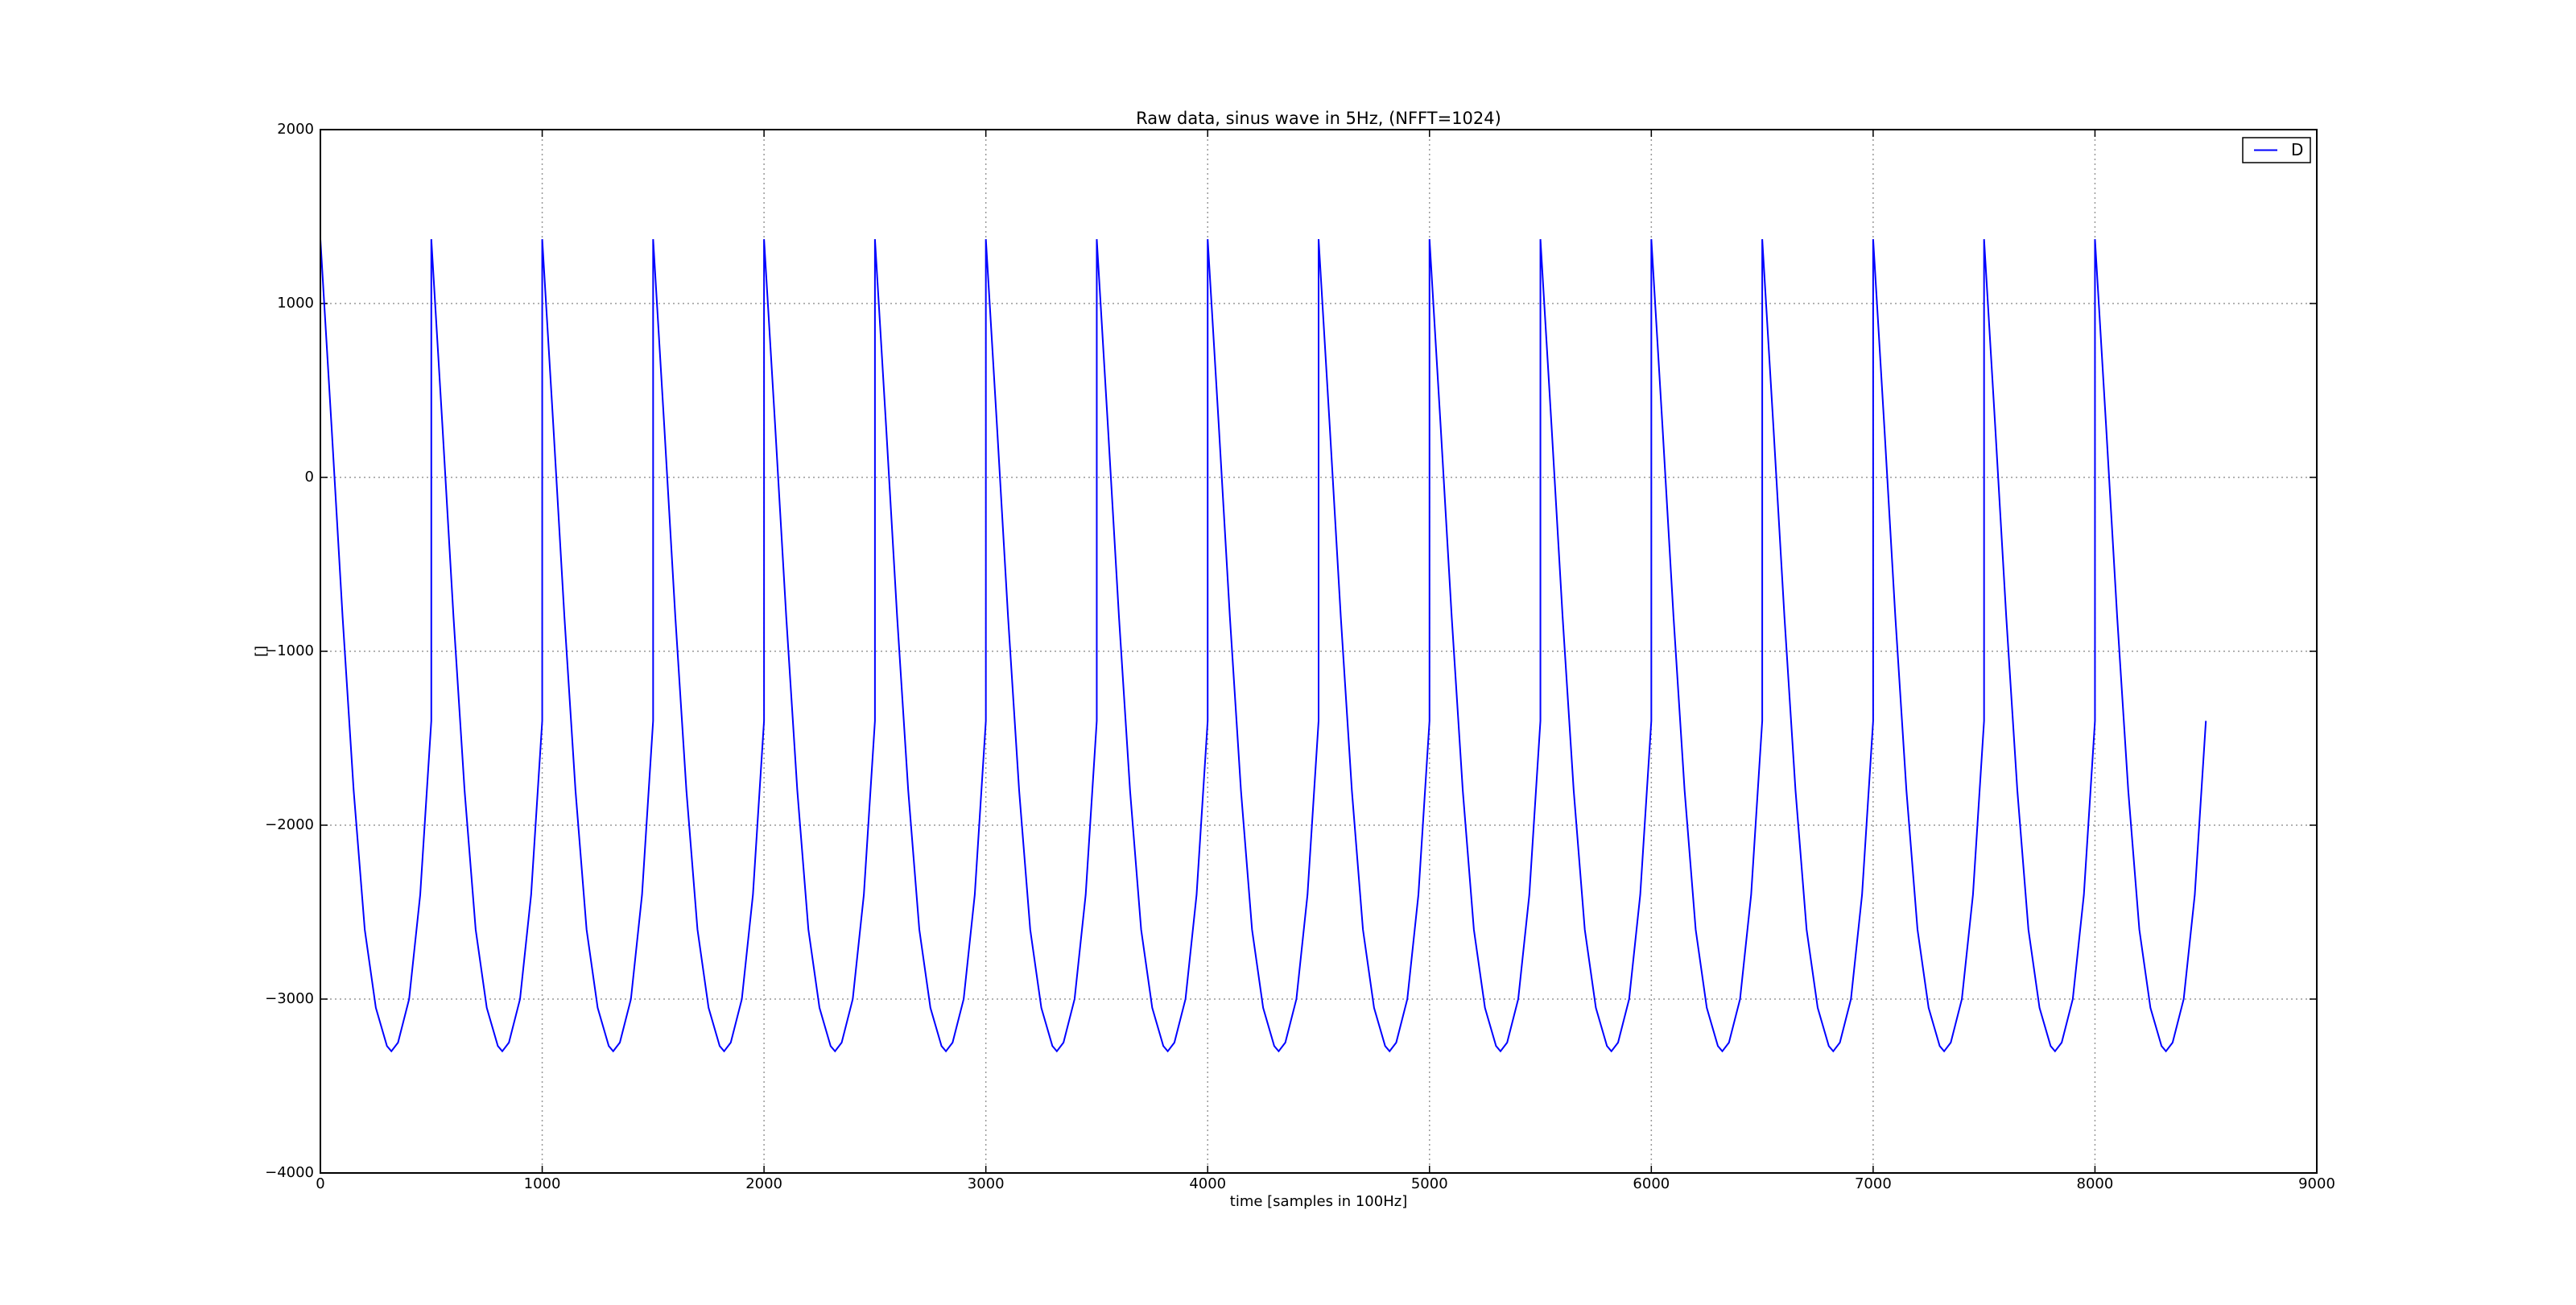 This screenshot has width=2576, height=1305. What do you see at coordinates (261, 652) in the screenshot?
I see `y-axis-label: []` at bounding box center [261, 652].